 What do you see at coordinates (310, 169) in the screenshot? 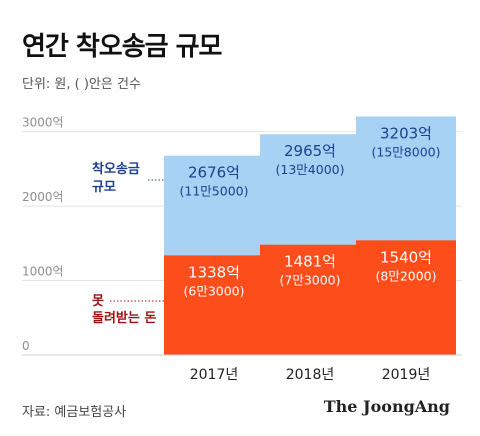
I see `data-label-total-count: (13만4000)` at bounding box center [310, 169].